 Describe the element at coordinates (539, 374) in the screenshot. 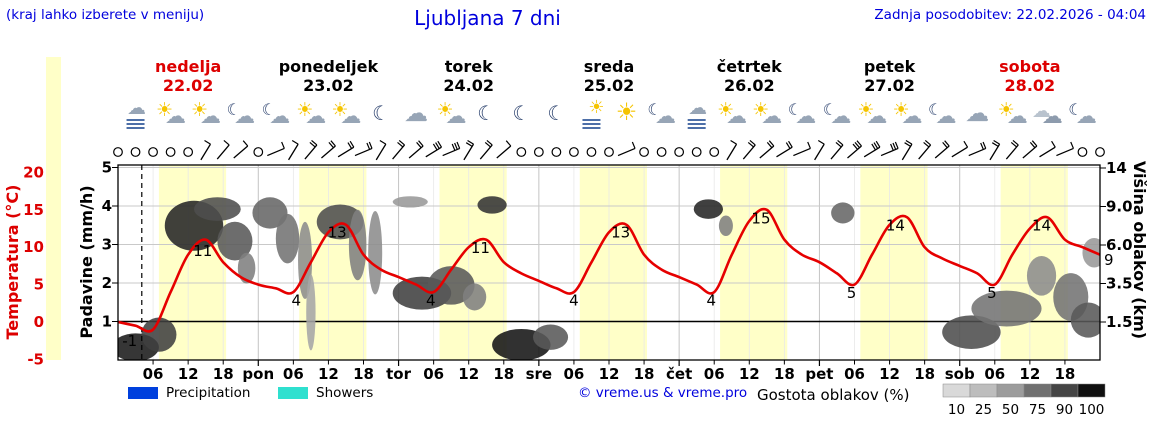

I see `day-abbr-label: sre` at that location.